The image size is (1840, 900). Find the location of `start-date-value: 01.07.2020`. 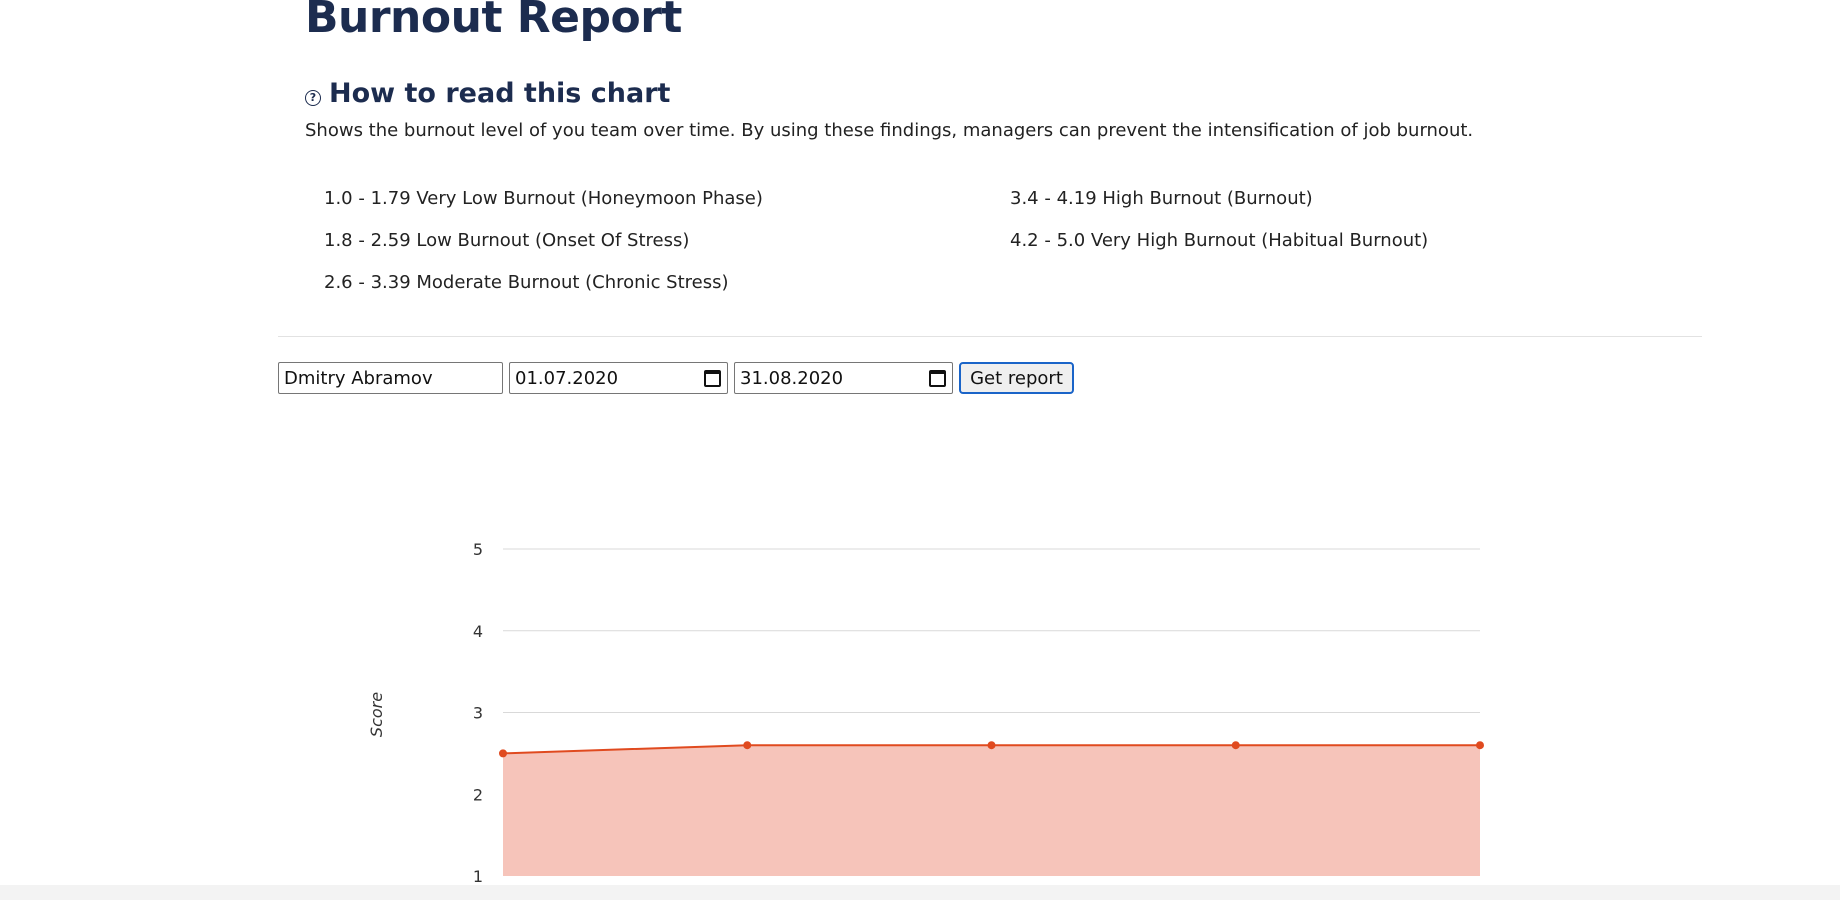

start-date-value: 01.07.2020 is located at coordinates (567, 378).